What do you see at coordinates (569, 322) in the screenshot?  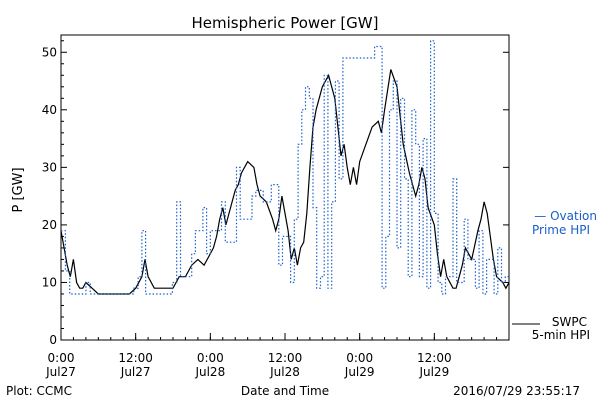 I see `legend-swpc-line1: SWPC` at bounding box center [569, 322].